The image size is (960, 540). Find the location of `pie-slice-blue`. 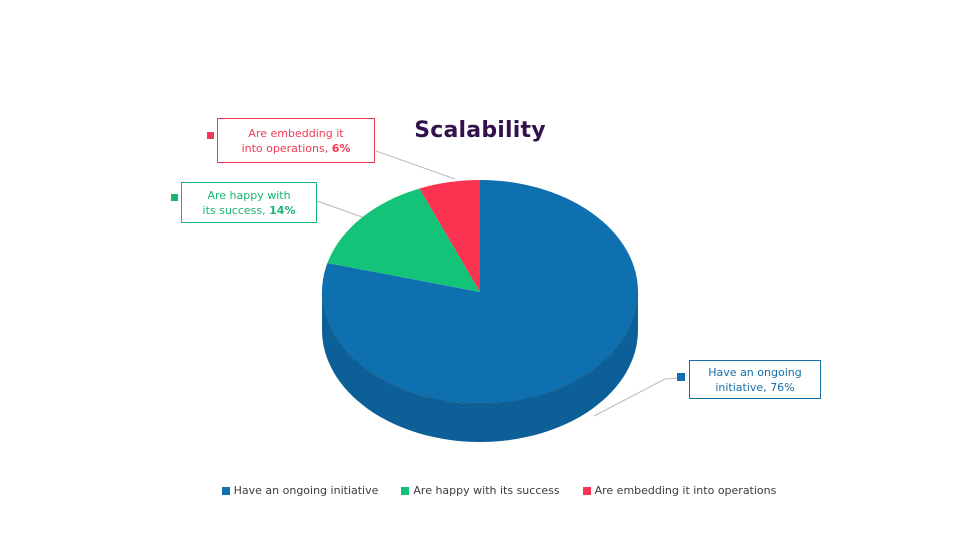

pie-slice-blue is located at coordinates (480, 292).